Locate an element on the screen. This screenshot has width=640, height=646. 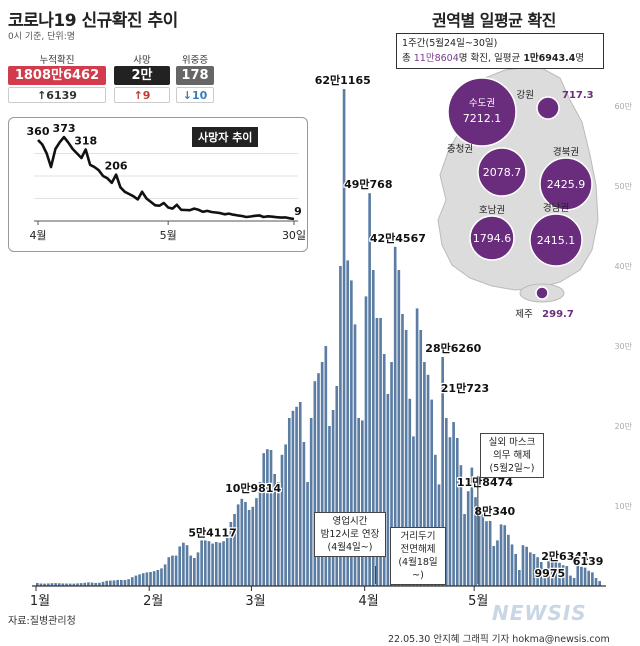
data-label: 49만768 is located at coordinates (368, 184).